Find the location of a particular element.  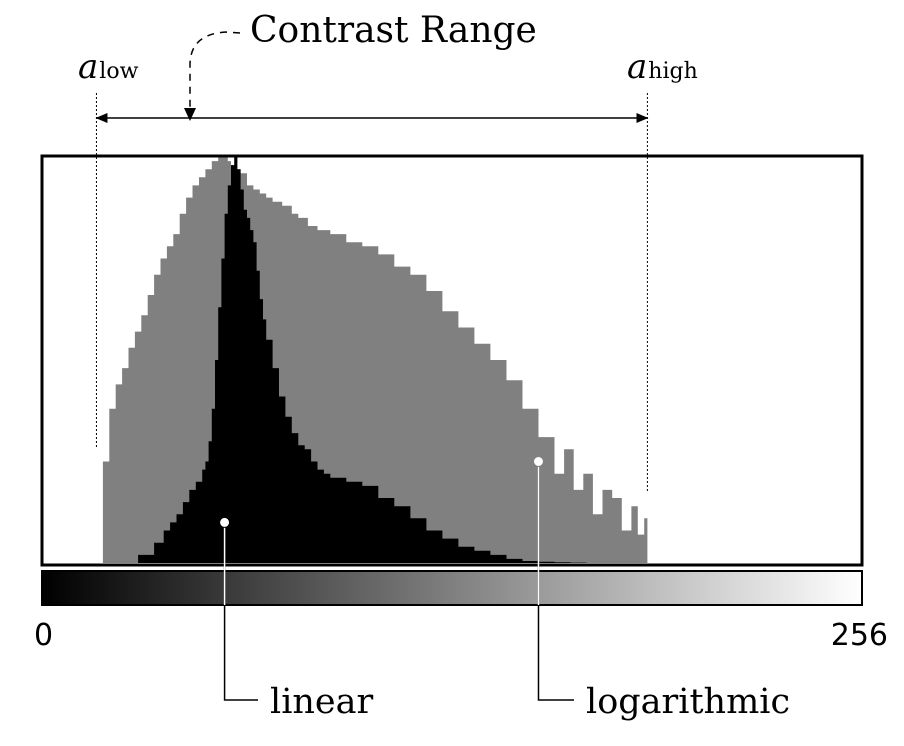

title-pointer-arrowhead is located at coordinates (190, 114).